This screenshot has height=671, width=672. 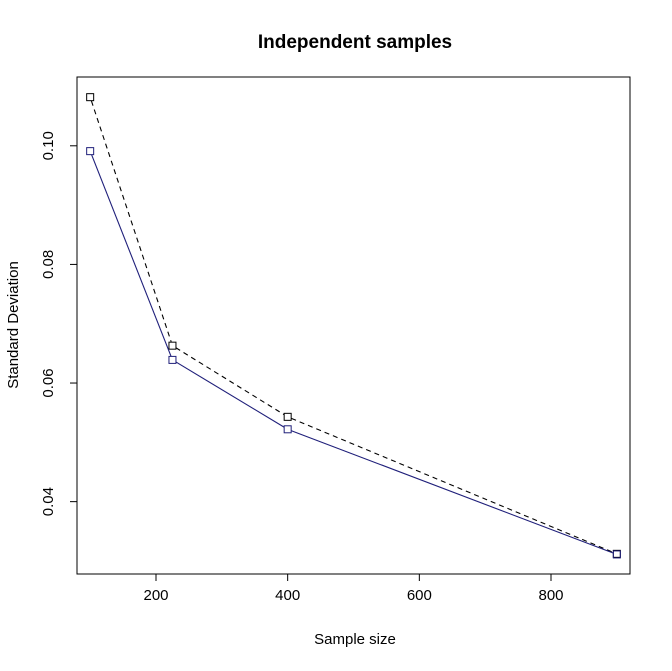 What do you see at coordinates (355, 639) in the screenshot?
I see `x-axis-label: Sample size` at bounding box center [355, 639].